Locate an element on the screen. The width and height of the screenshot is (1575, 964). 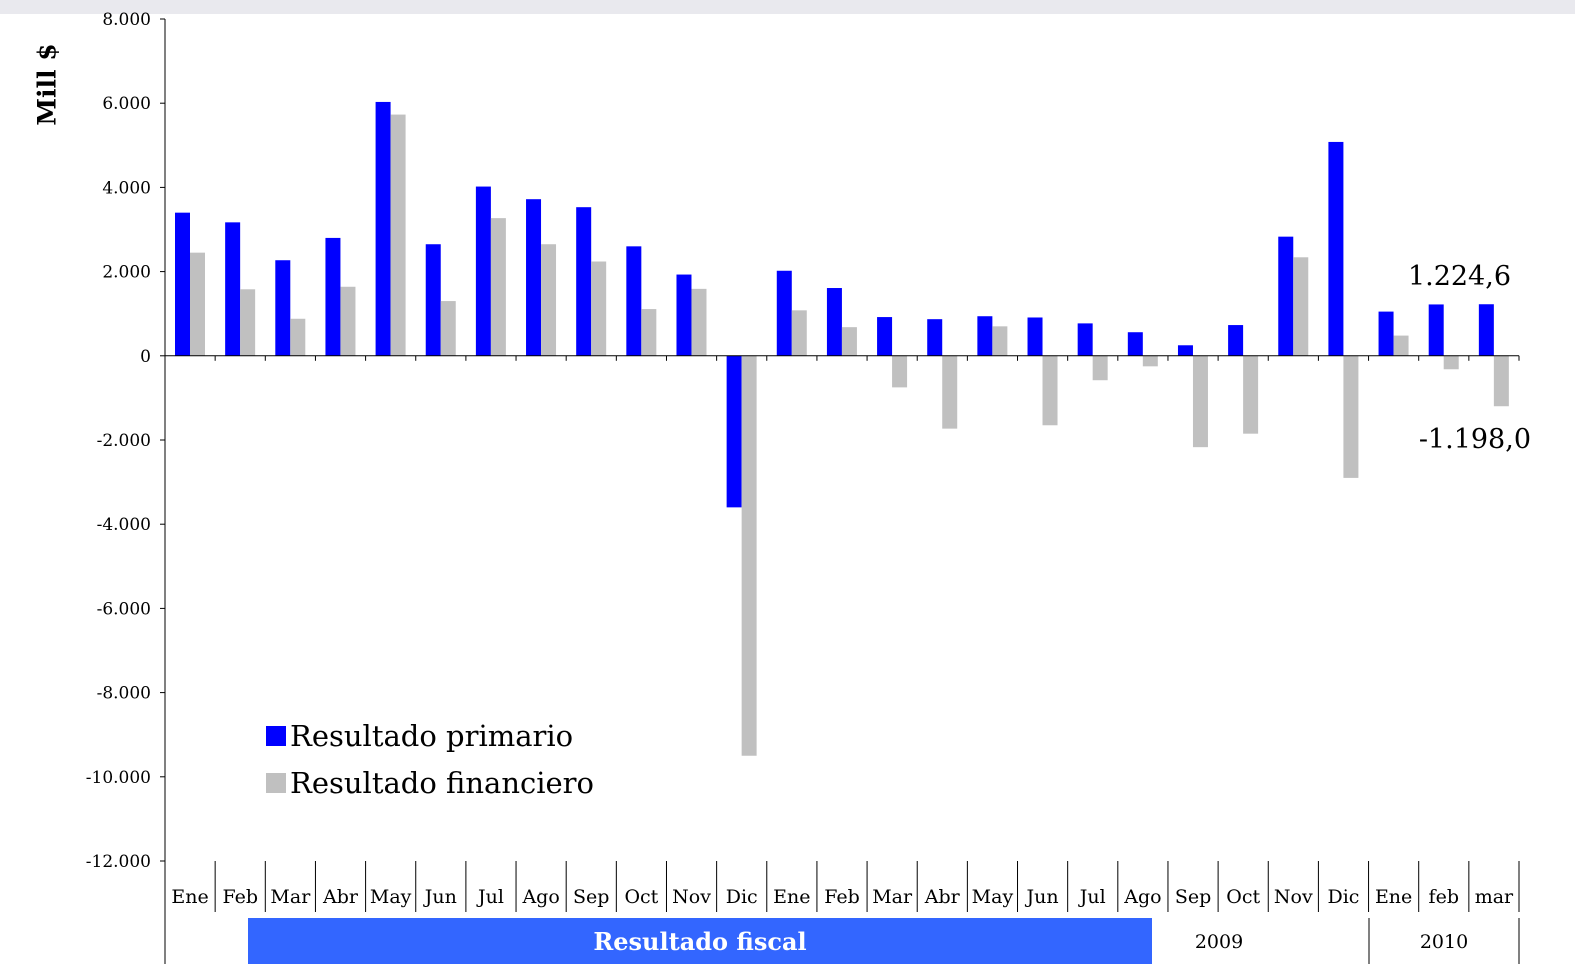
legend-item-financiero: Resultado financiero is located at coordinates (430, 782).